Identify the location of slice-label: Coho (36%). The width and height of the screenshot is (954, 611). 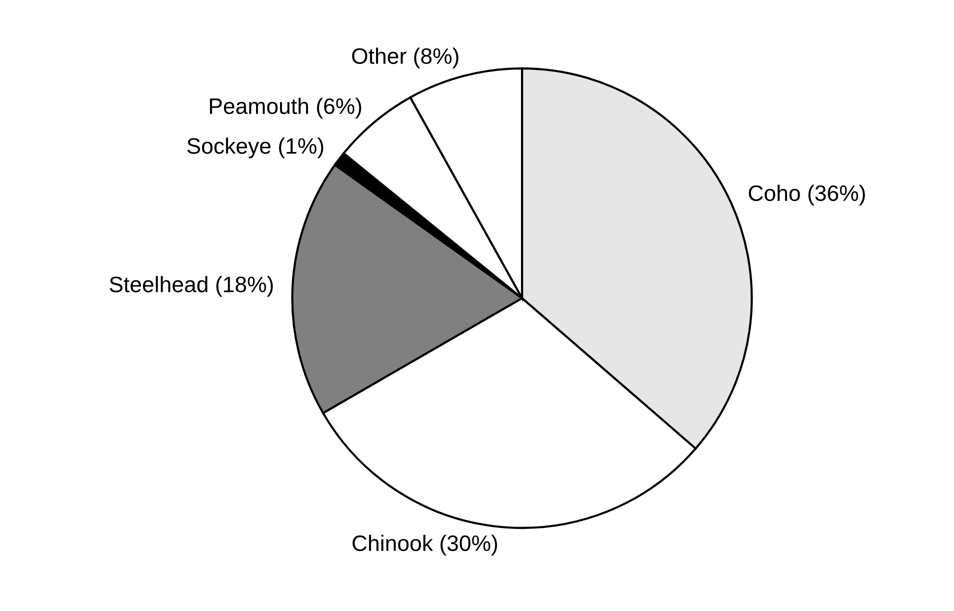
(806, 195).